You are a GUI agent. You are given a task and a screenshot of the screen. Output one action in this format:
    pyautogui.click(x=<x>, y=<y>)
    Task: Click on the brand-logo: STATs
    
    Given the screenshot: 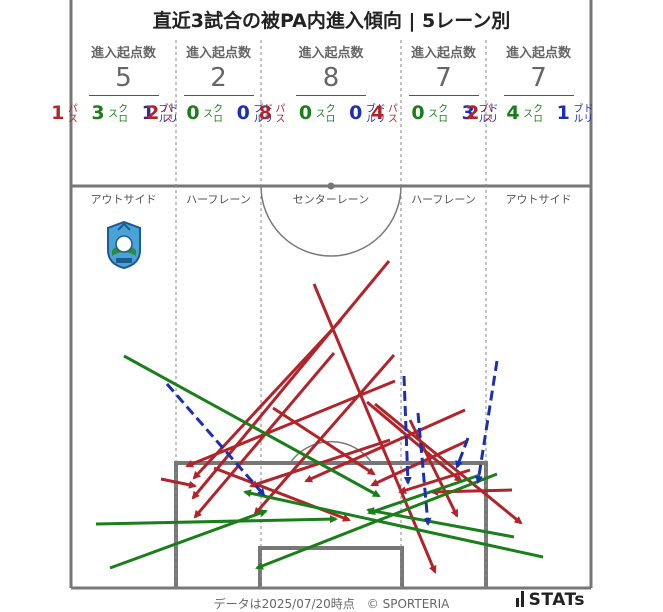 What is the action you would take?
    pyautogui.click(x=550, y=600)
    